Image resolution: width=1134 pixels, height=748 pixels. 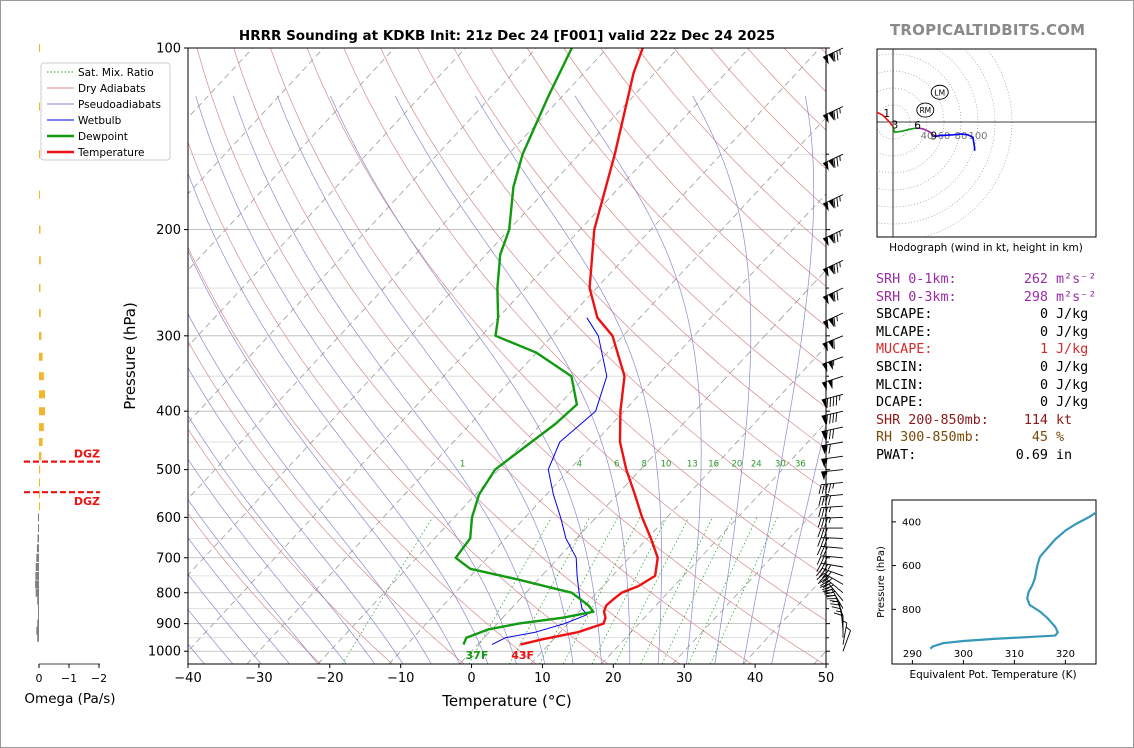 What do you see at coordinates (613, 678) in the screenshot?
I see `x-tick-label: 20` at bounding box center [613, 678].